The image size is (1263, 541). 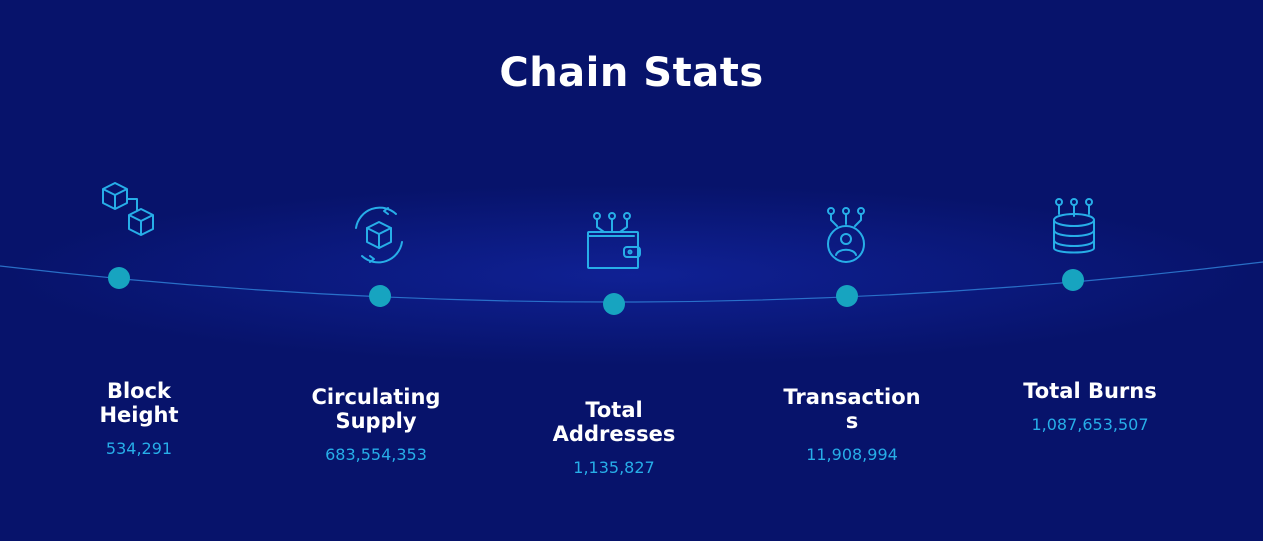 What do you see at coordinates (613, 240) in the screenshot?
I see `wallet-icon` at bounding box center [613, 240].